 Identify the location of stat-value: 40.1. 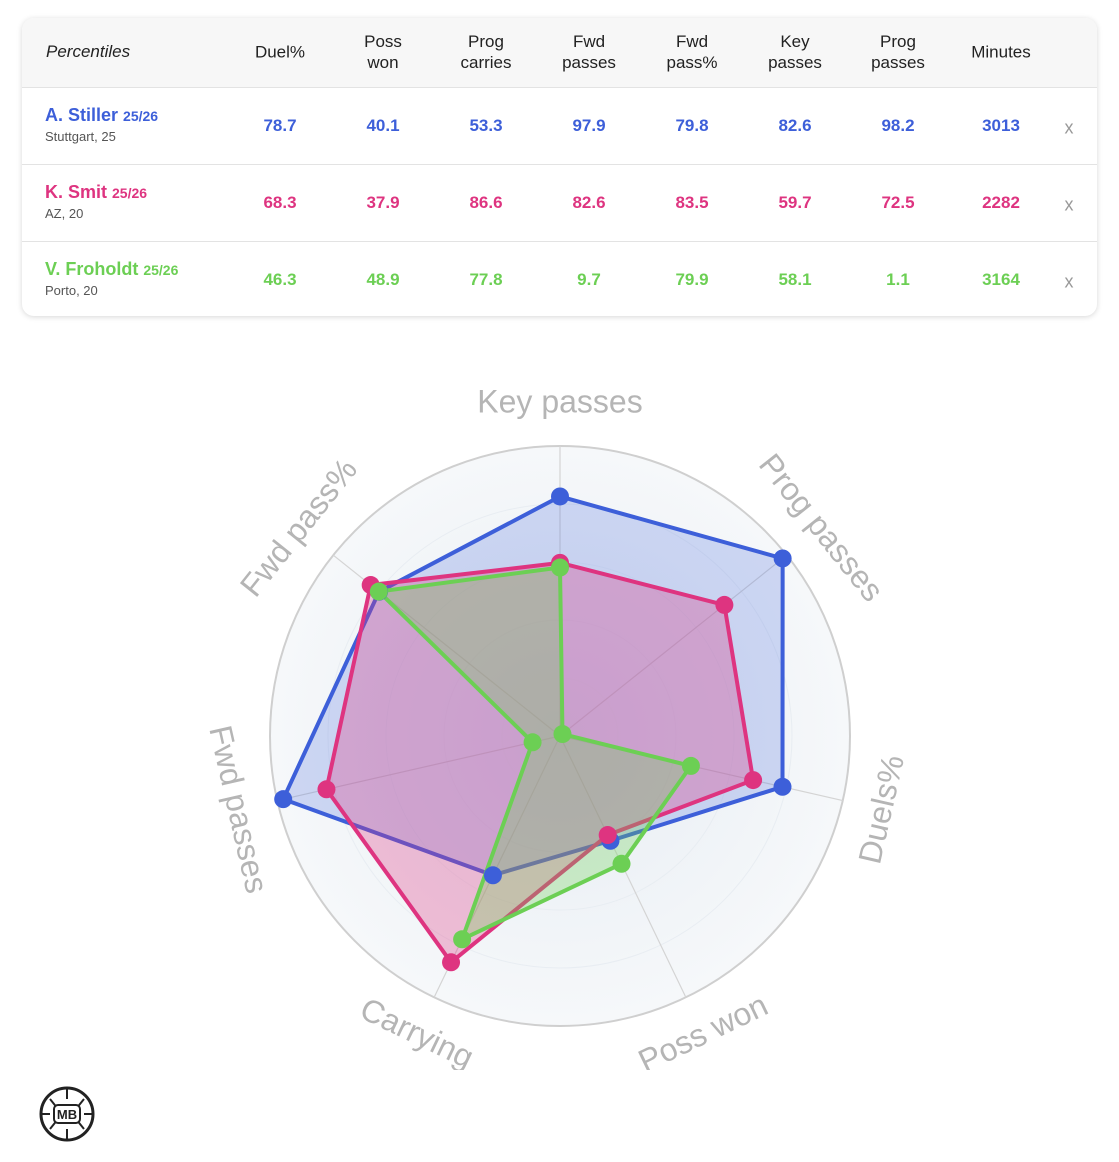
(383, 125).